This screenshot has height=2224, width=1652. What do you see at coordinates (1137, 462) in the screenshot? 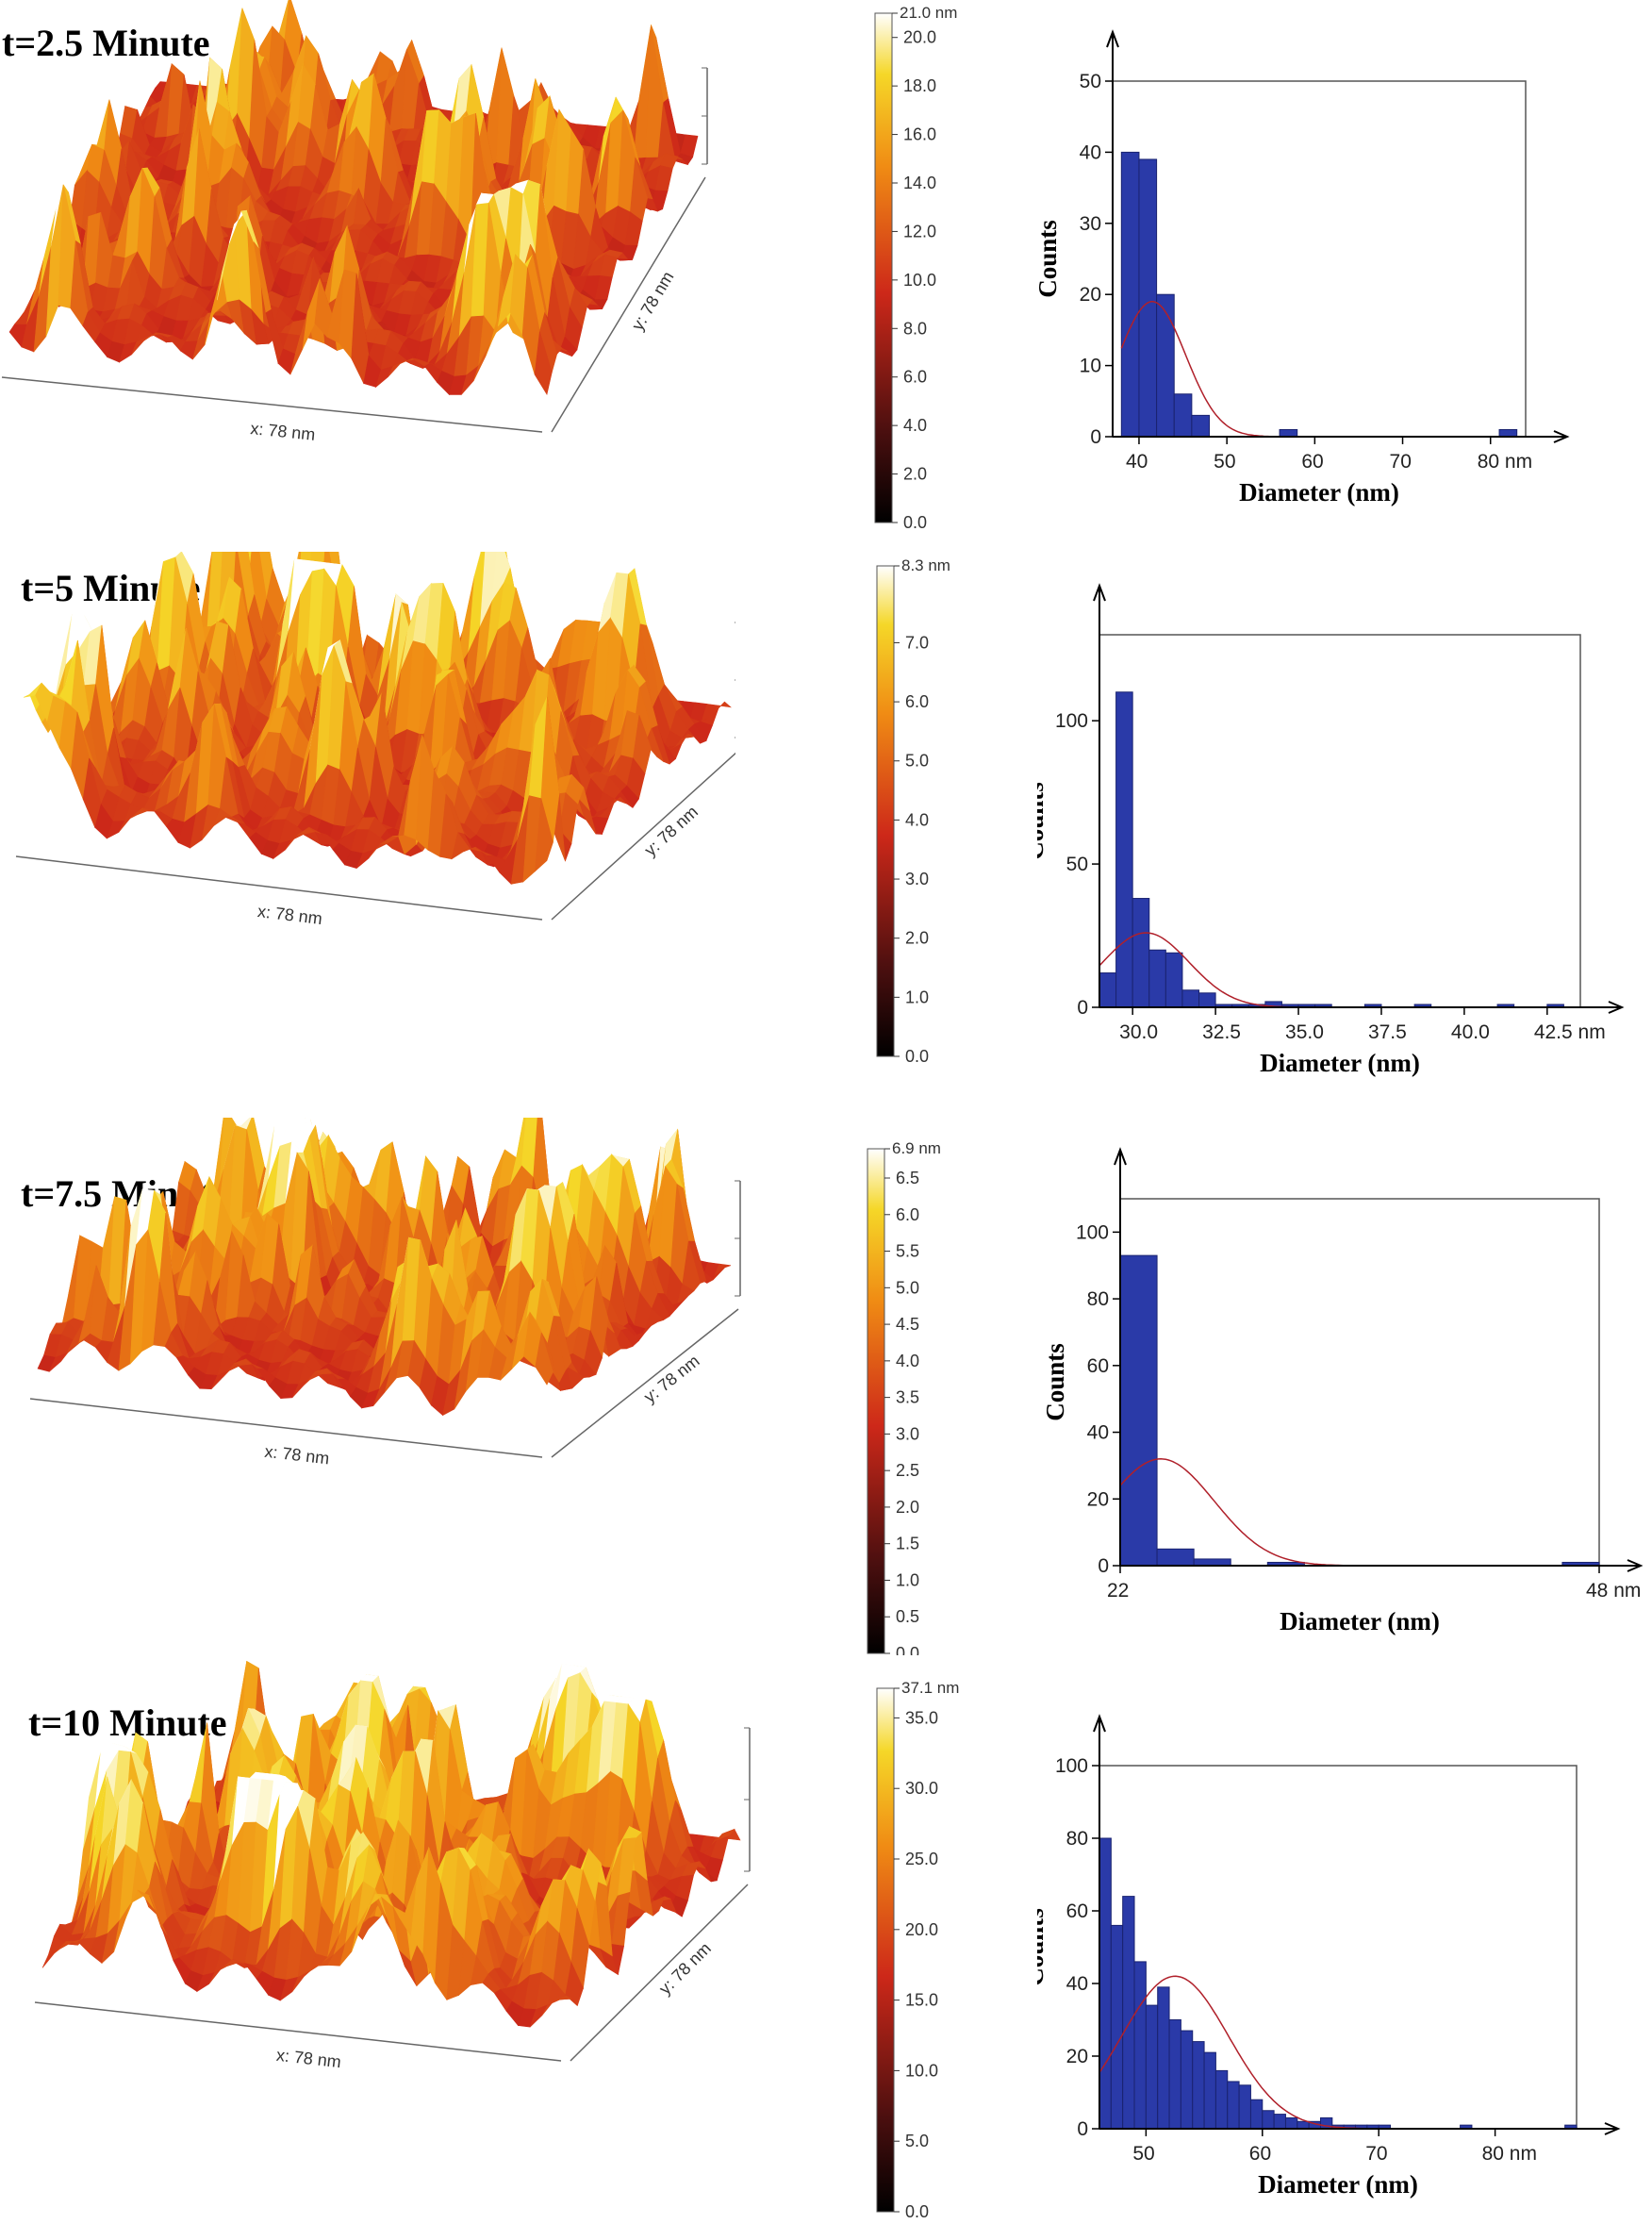
I see `x-tick-label: 40` at bounding box center [1137, 462].